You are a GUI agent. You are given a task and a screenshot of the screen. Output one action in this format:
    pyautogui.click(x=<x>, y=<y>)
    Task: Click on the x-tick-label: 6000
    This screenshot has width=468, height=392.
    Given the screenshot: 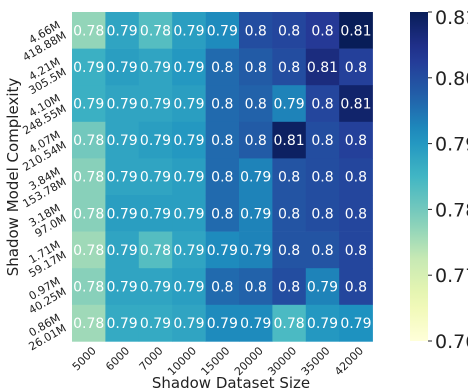 What is the action you would take?
    pyautogui.click(x=117, y=358)
    